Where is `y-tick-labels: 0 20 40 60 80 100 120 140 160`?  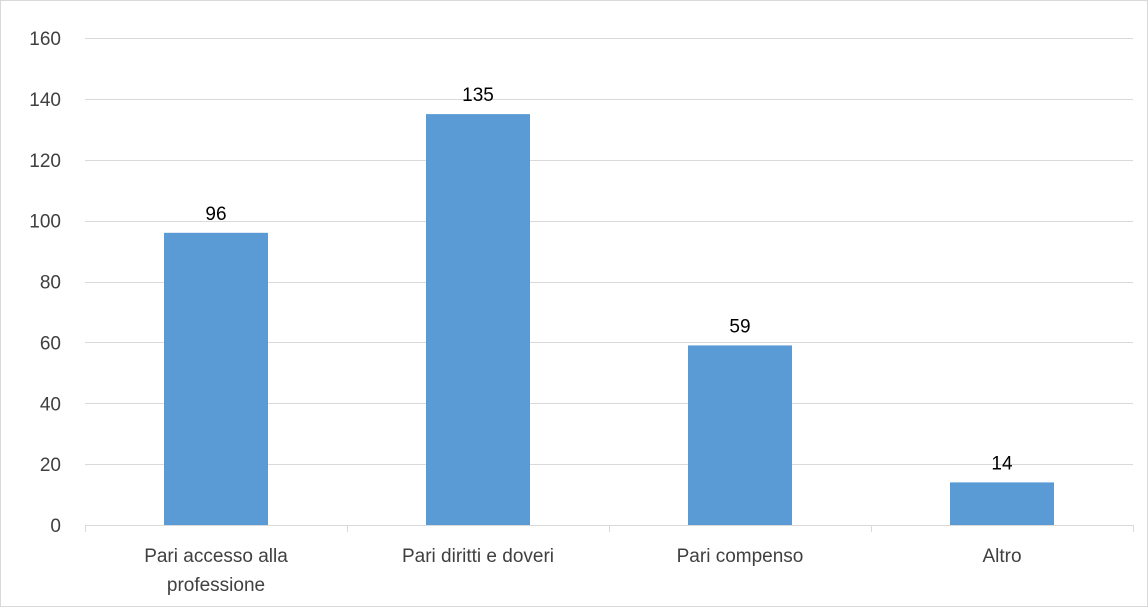 y-tick-labels: 0 20 40 60 80 100 120 140 160 is located at coordinates (45, 283).